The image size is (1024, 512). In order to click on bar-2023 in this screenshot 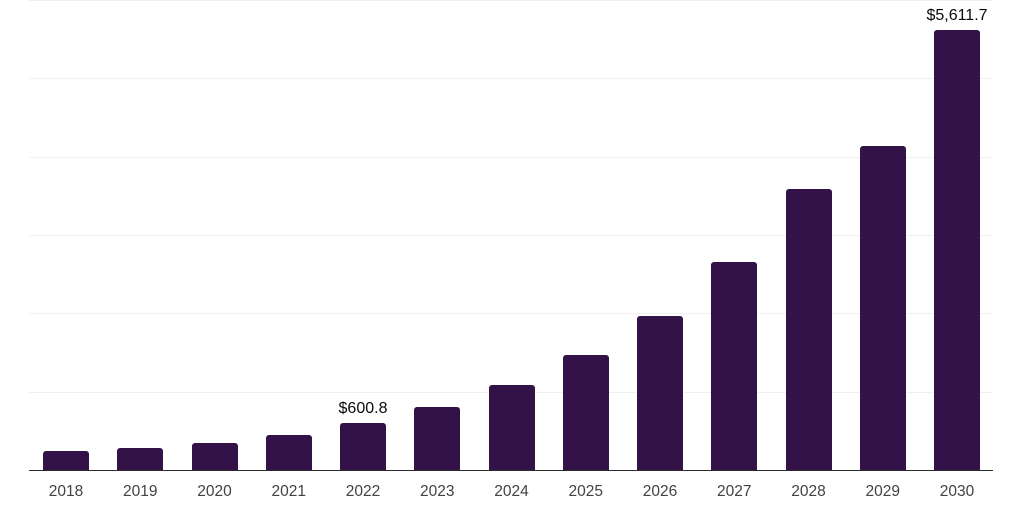, I will do `click(437, 438)`.